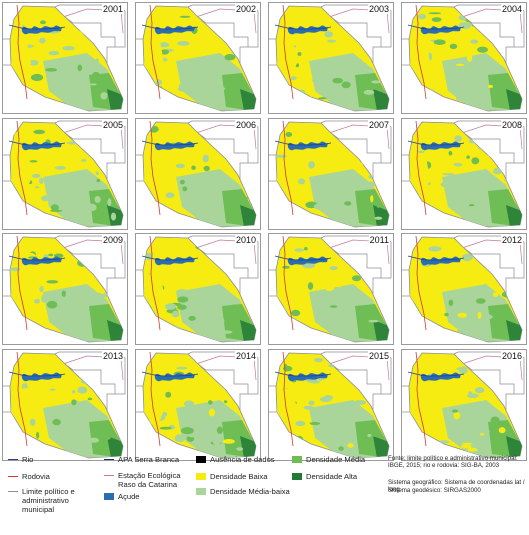 The width and height of the screenshot is (529, 535). Describe the element at coordinates (65, 289) in the screenshot. I see `map-panel-2009: 2009` at that location.